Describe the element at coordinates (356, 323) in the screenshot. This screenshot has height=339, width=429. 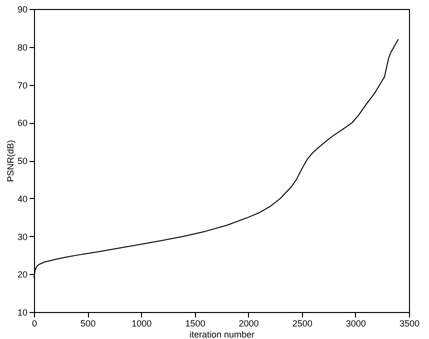
I see `x-tick-label: 3000` at that location.